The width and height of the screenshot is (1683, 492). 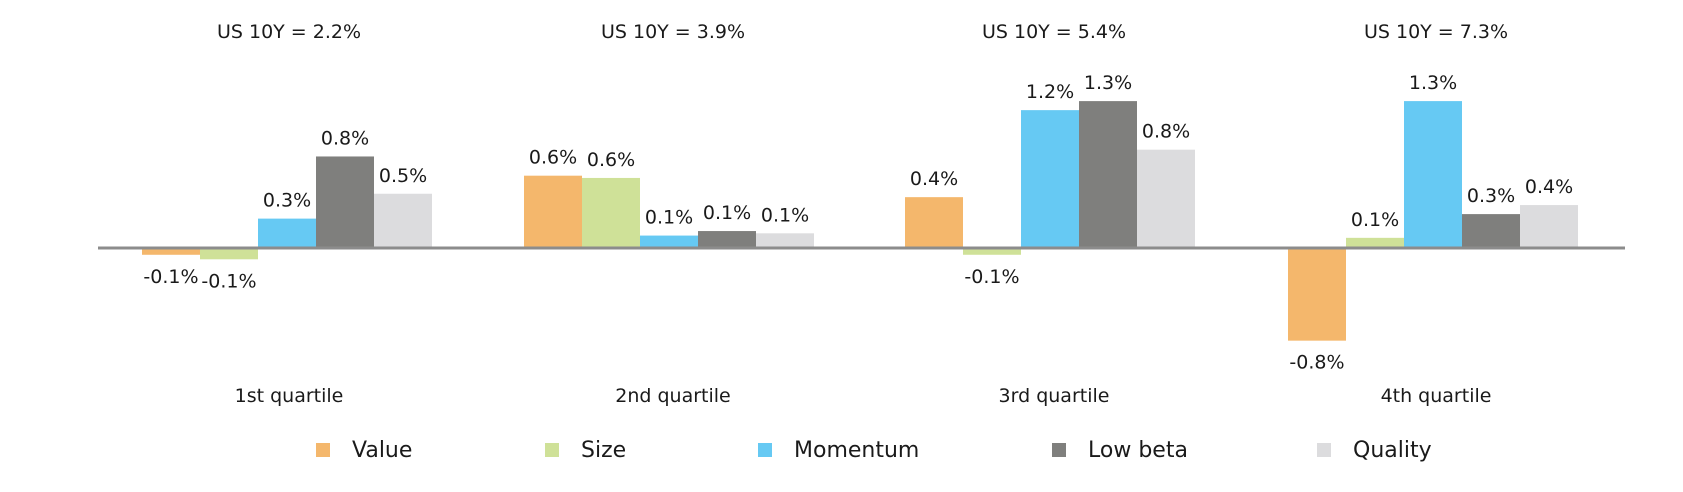 What do you see at coordinates (403, 176) in the screenshot?
I see `data-label: 0.5%` at bounding box center [403, 176].